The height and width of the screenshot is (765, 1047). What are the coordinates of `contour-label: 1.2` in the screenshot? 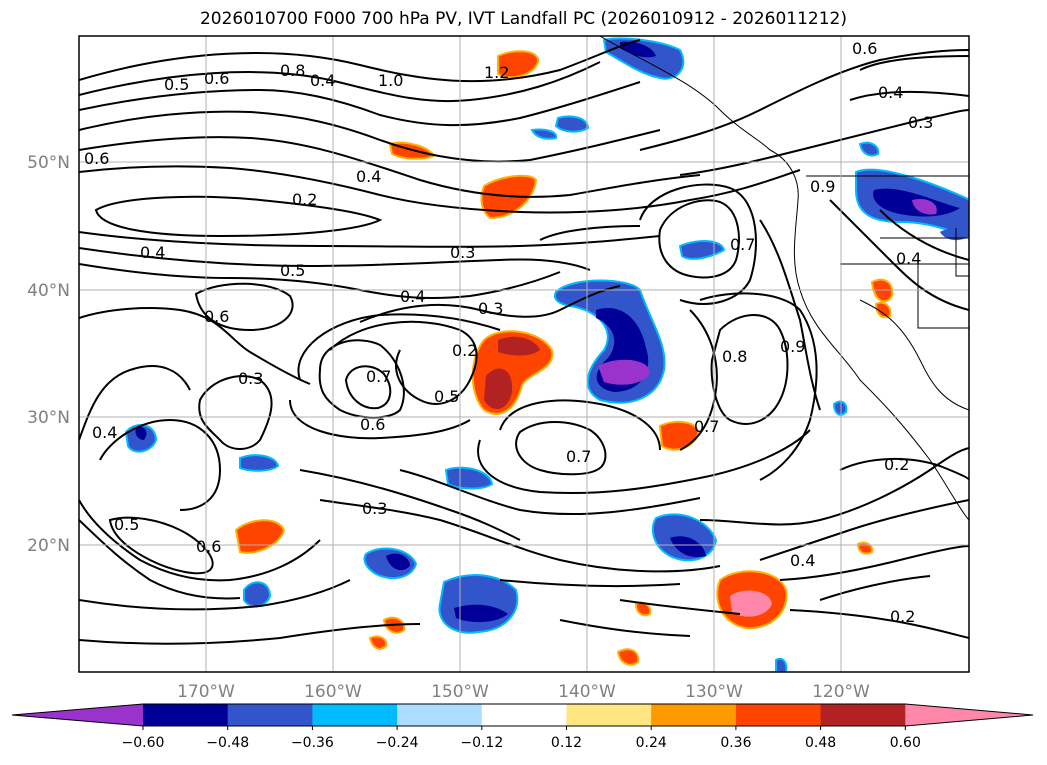 It's located at (496, 72).